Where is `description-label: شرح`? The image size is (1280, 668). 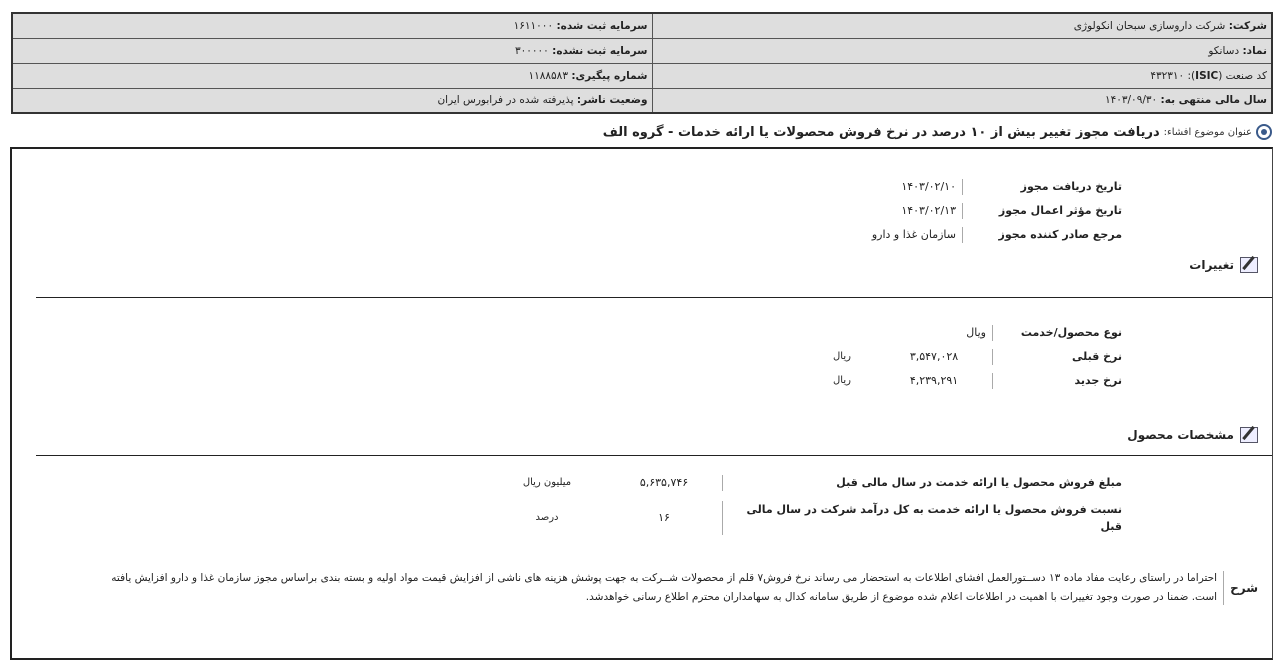
description-label: شرح is located at coordinates (1240, 588).